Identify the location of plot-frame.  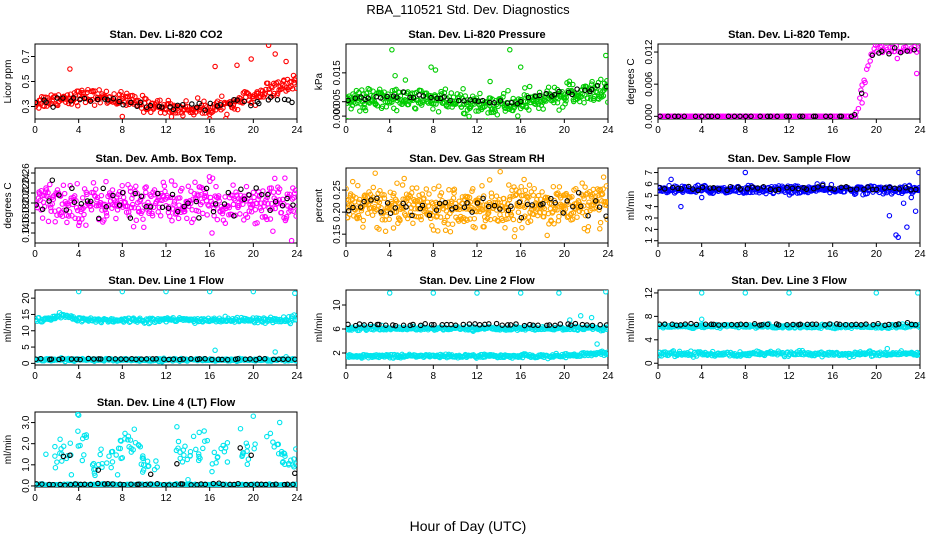
(166, 327).